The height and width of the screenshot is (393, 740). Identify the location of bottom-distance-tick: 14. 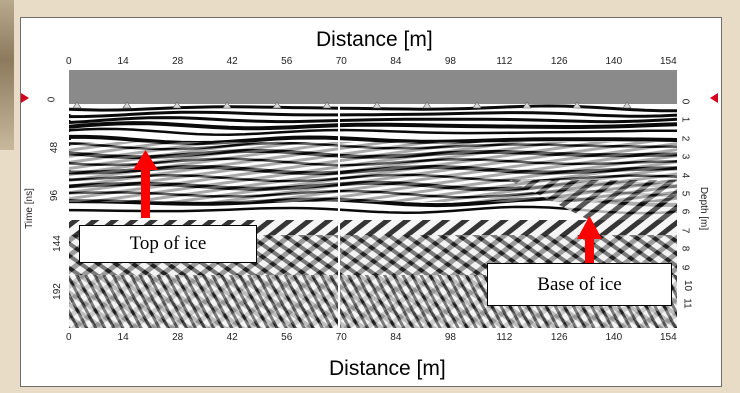
(123, 337).